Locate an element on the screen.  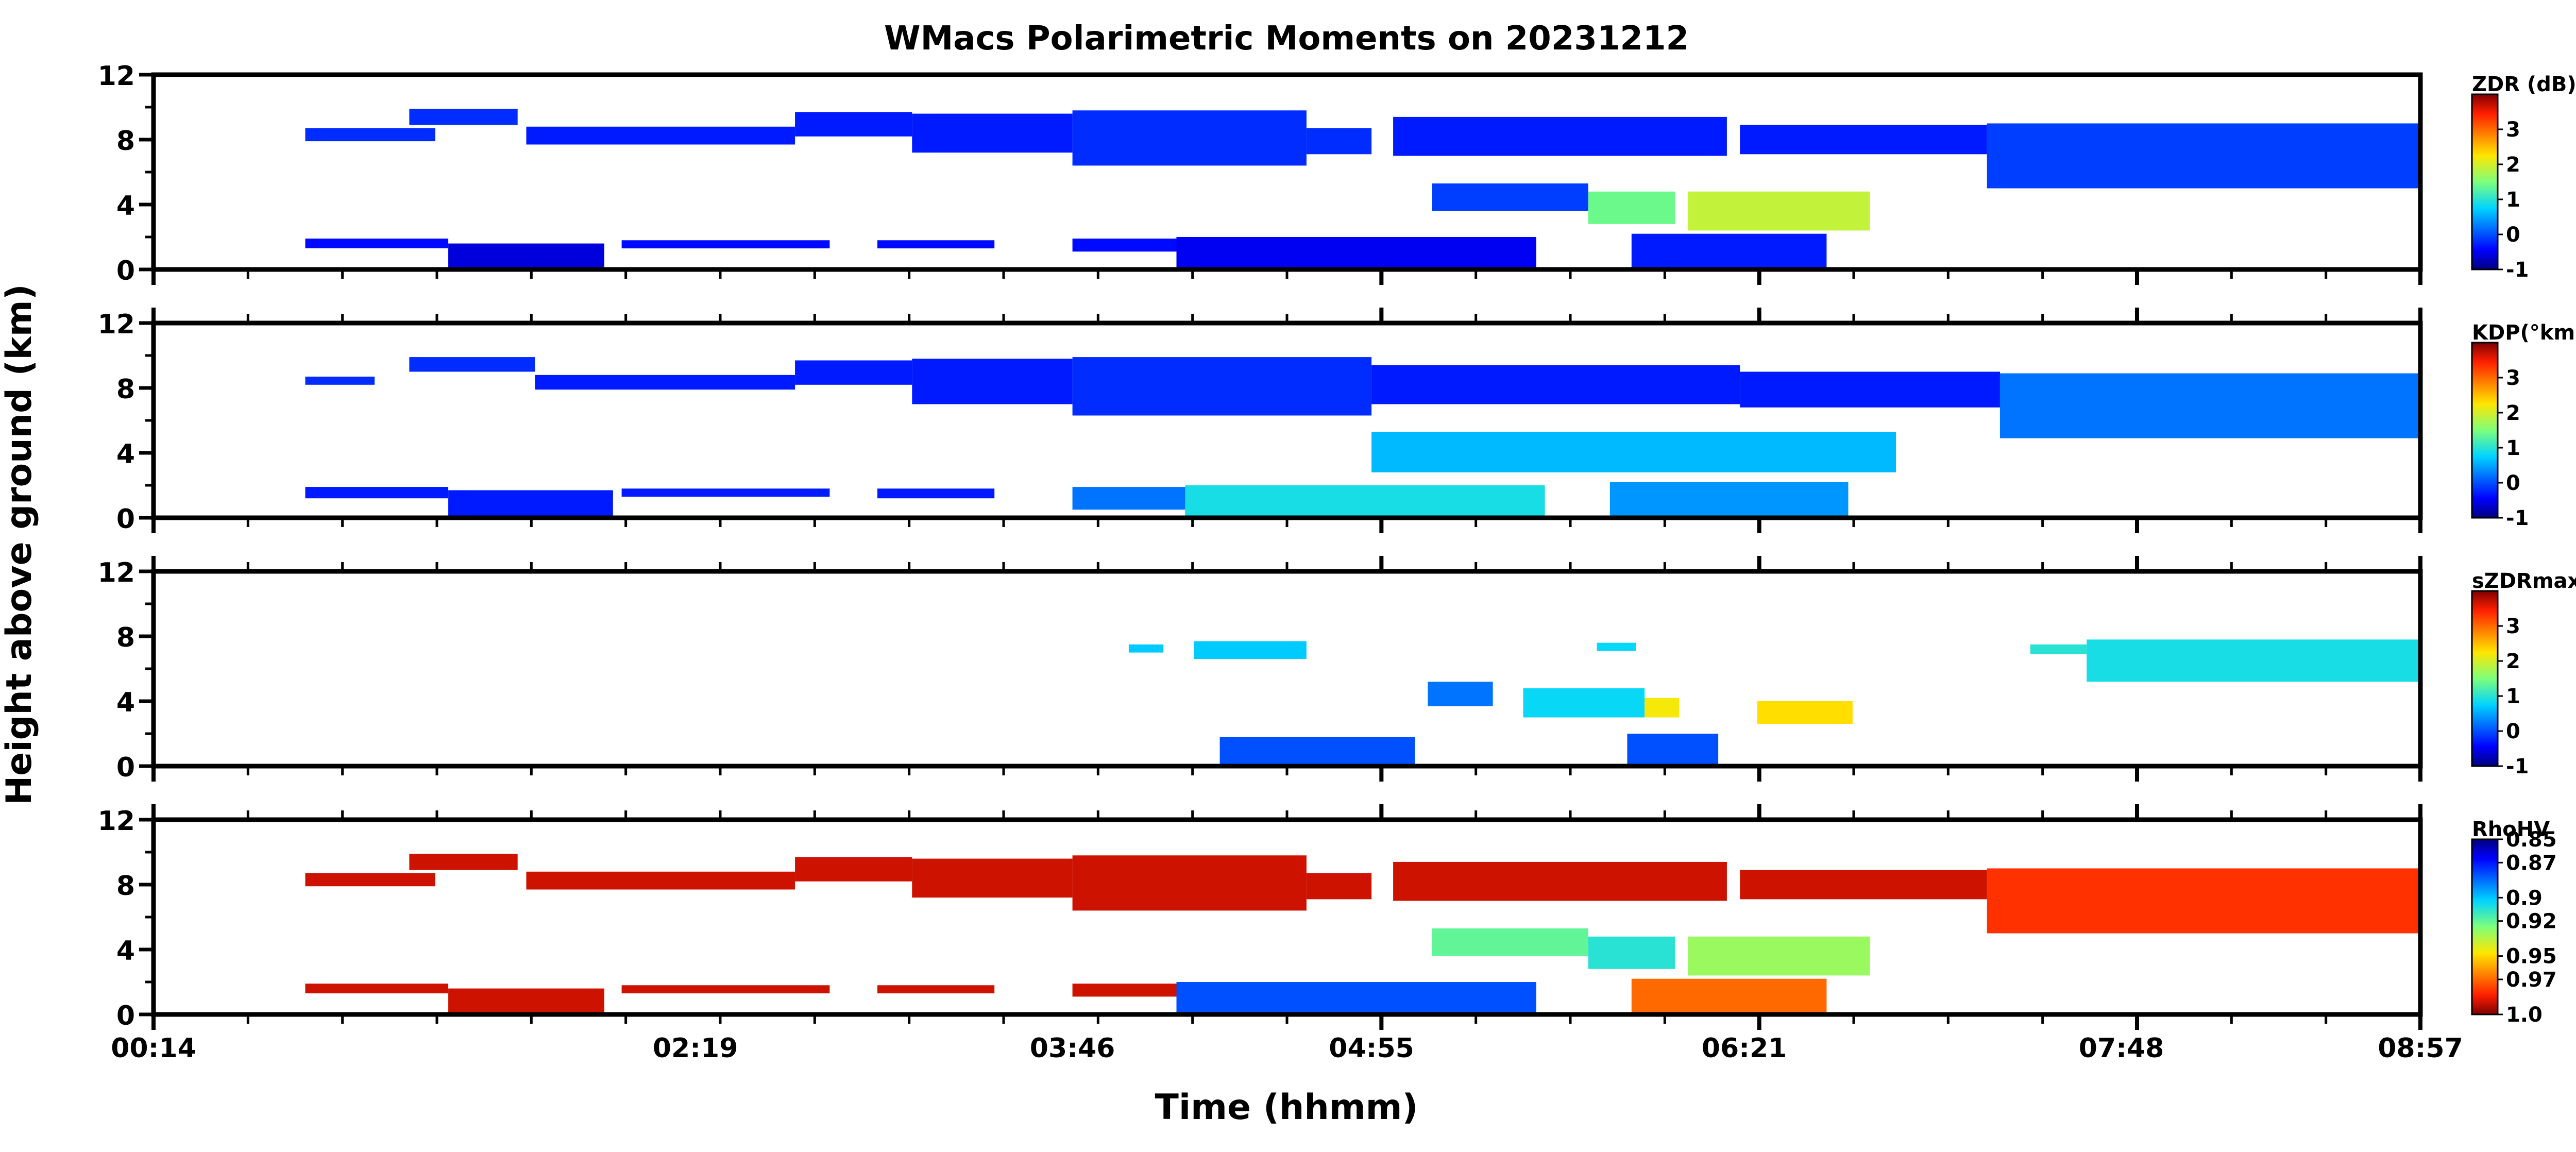
szdrmax-colorbar-label: sZDRmax(dB) is located at coordinates (2524, 581).